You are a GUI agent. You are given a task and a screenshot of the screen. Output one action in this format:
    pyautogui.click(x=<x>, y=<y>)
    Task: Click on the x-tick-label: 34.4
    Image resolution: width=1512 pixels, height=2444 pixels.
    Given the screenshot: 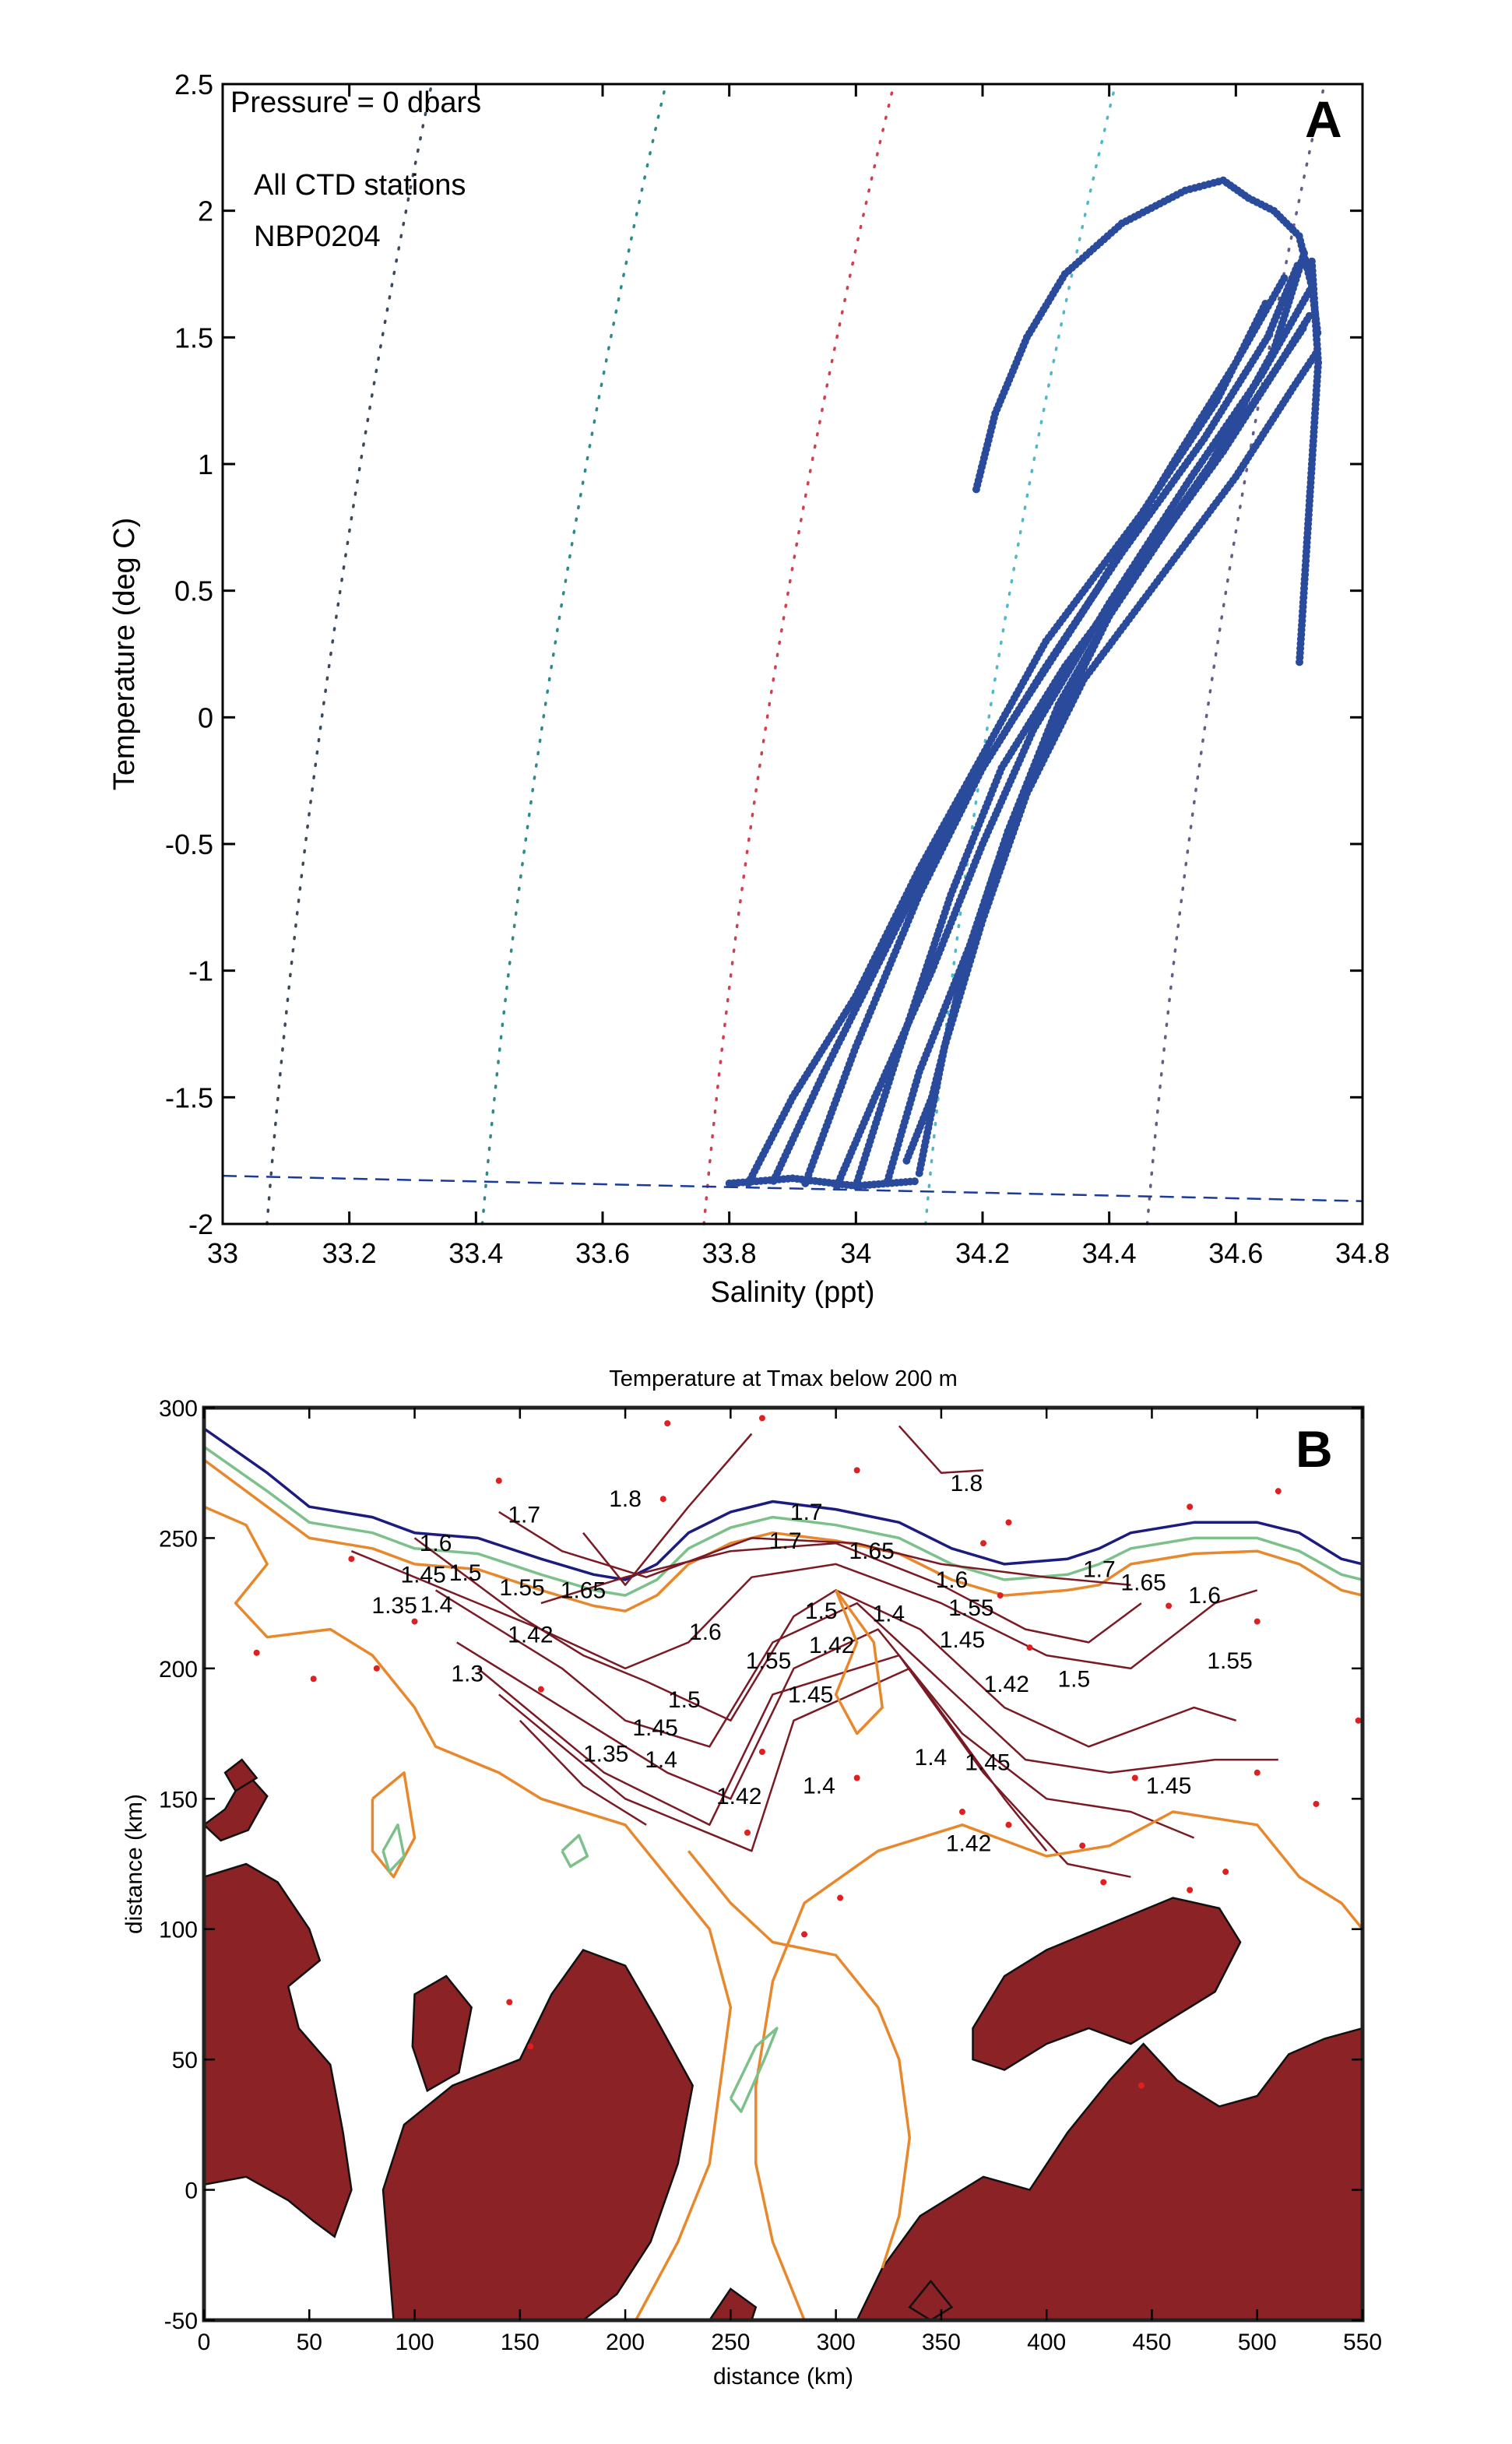 What is the action you would take?
    pyautogui.click(x=1109, y=1253)
    